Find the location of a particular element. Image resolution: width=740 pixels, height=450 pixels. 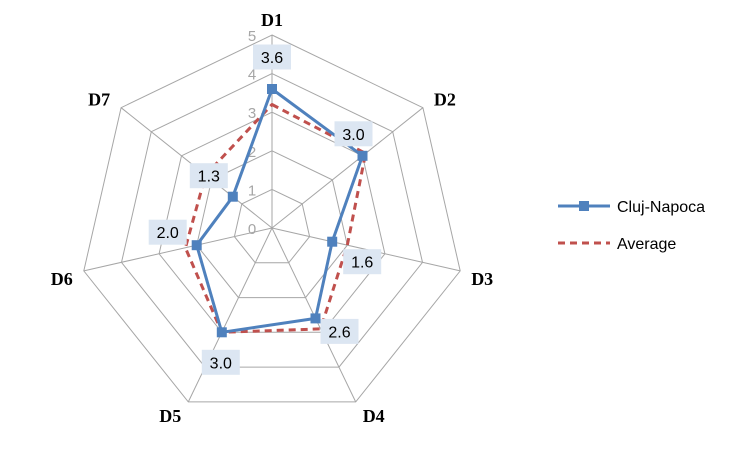

marker-cluj-napoca-d1 is located at coordinates (272, 89).